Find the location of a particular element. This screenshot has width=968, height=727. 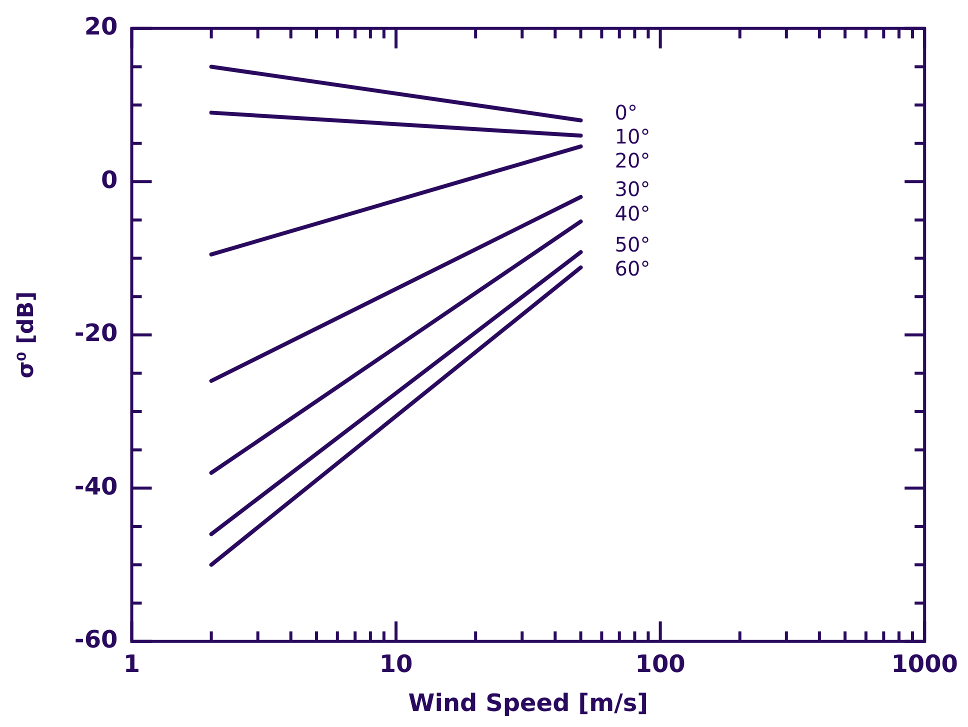

y-axis-title: σ⁰ [dB] is located at coordinates (26, 334).